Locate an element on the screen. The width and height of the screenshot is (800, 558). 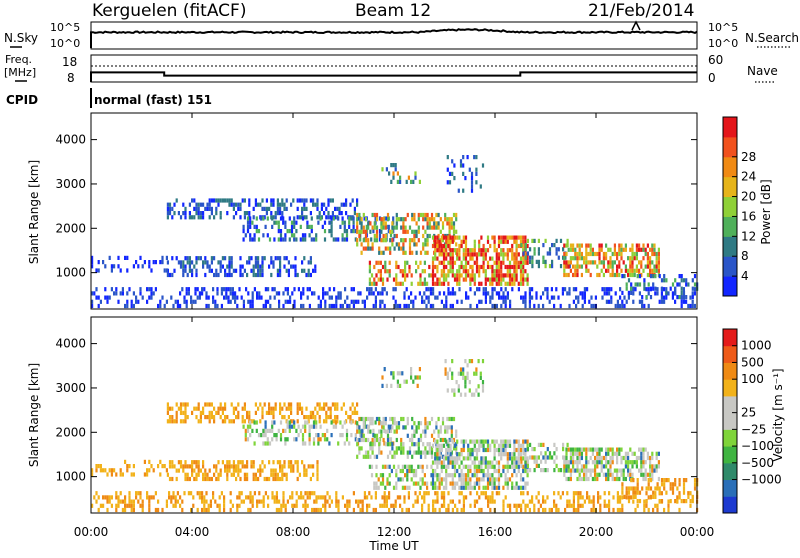
y-tick-label: 3000 is located at coordinates (70, 388).